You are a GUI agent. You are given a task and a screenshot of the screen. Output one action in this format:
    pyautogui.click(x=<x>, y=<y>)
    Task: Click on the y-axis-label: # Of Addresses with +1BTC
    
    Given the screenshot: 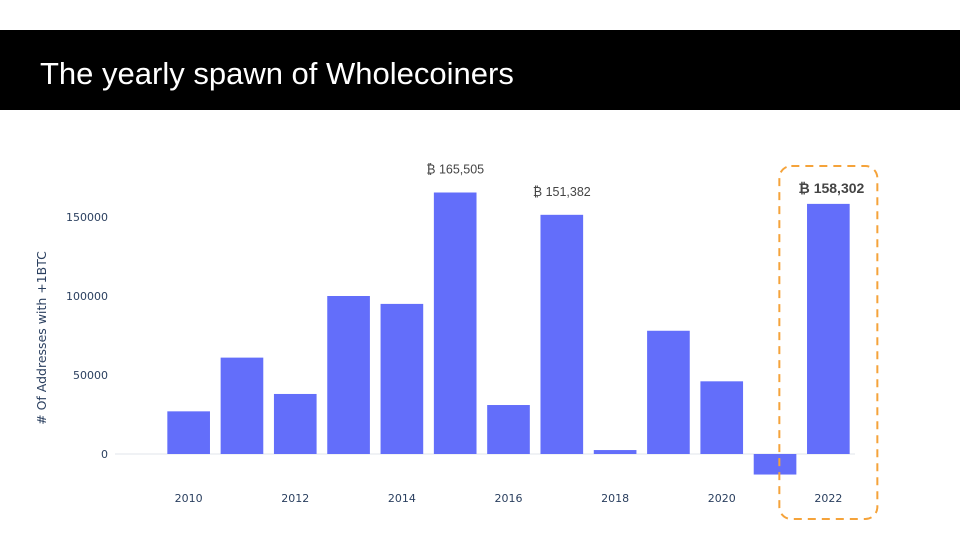 What is the action you would take?
    pyautogui.click(x=41, y=338)
    